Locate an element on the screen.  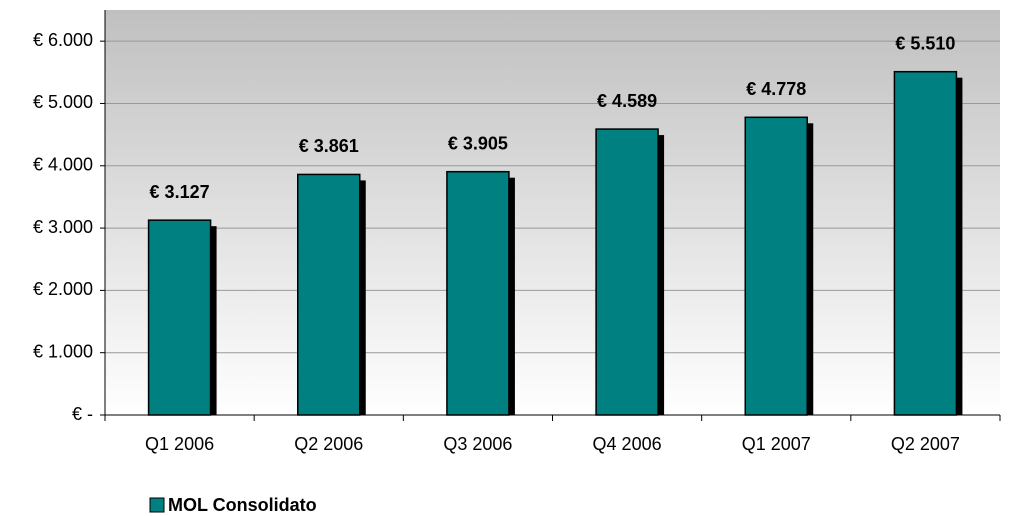
x-tick-label: Q3 2006 is located at coordinates (477, 444).